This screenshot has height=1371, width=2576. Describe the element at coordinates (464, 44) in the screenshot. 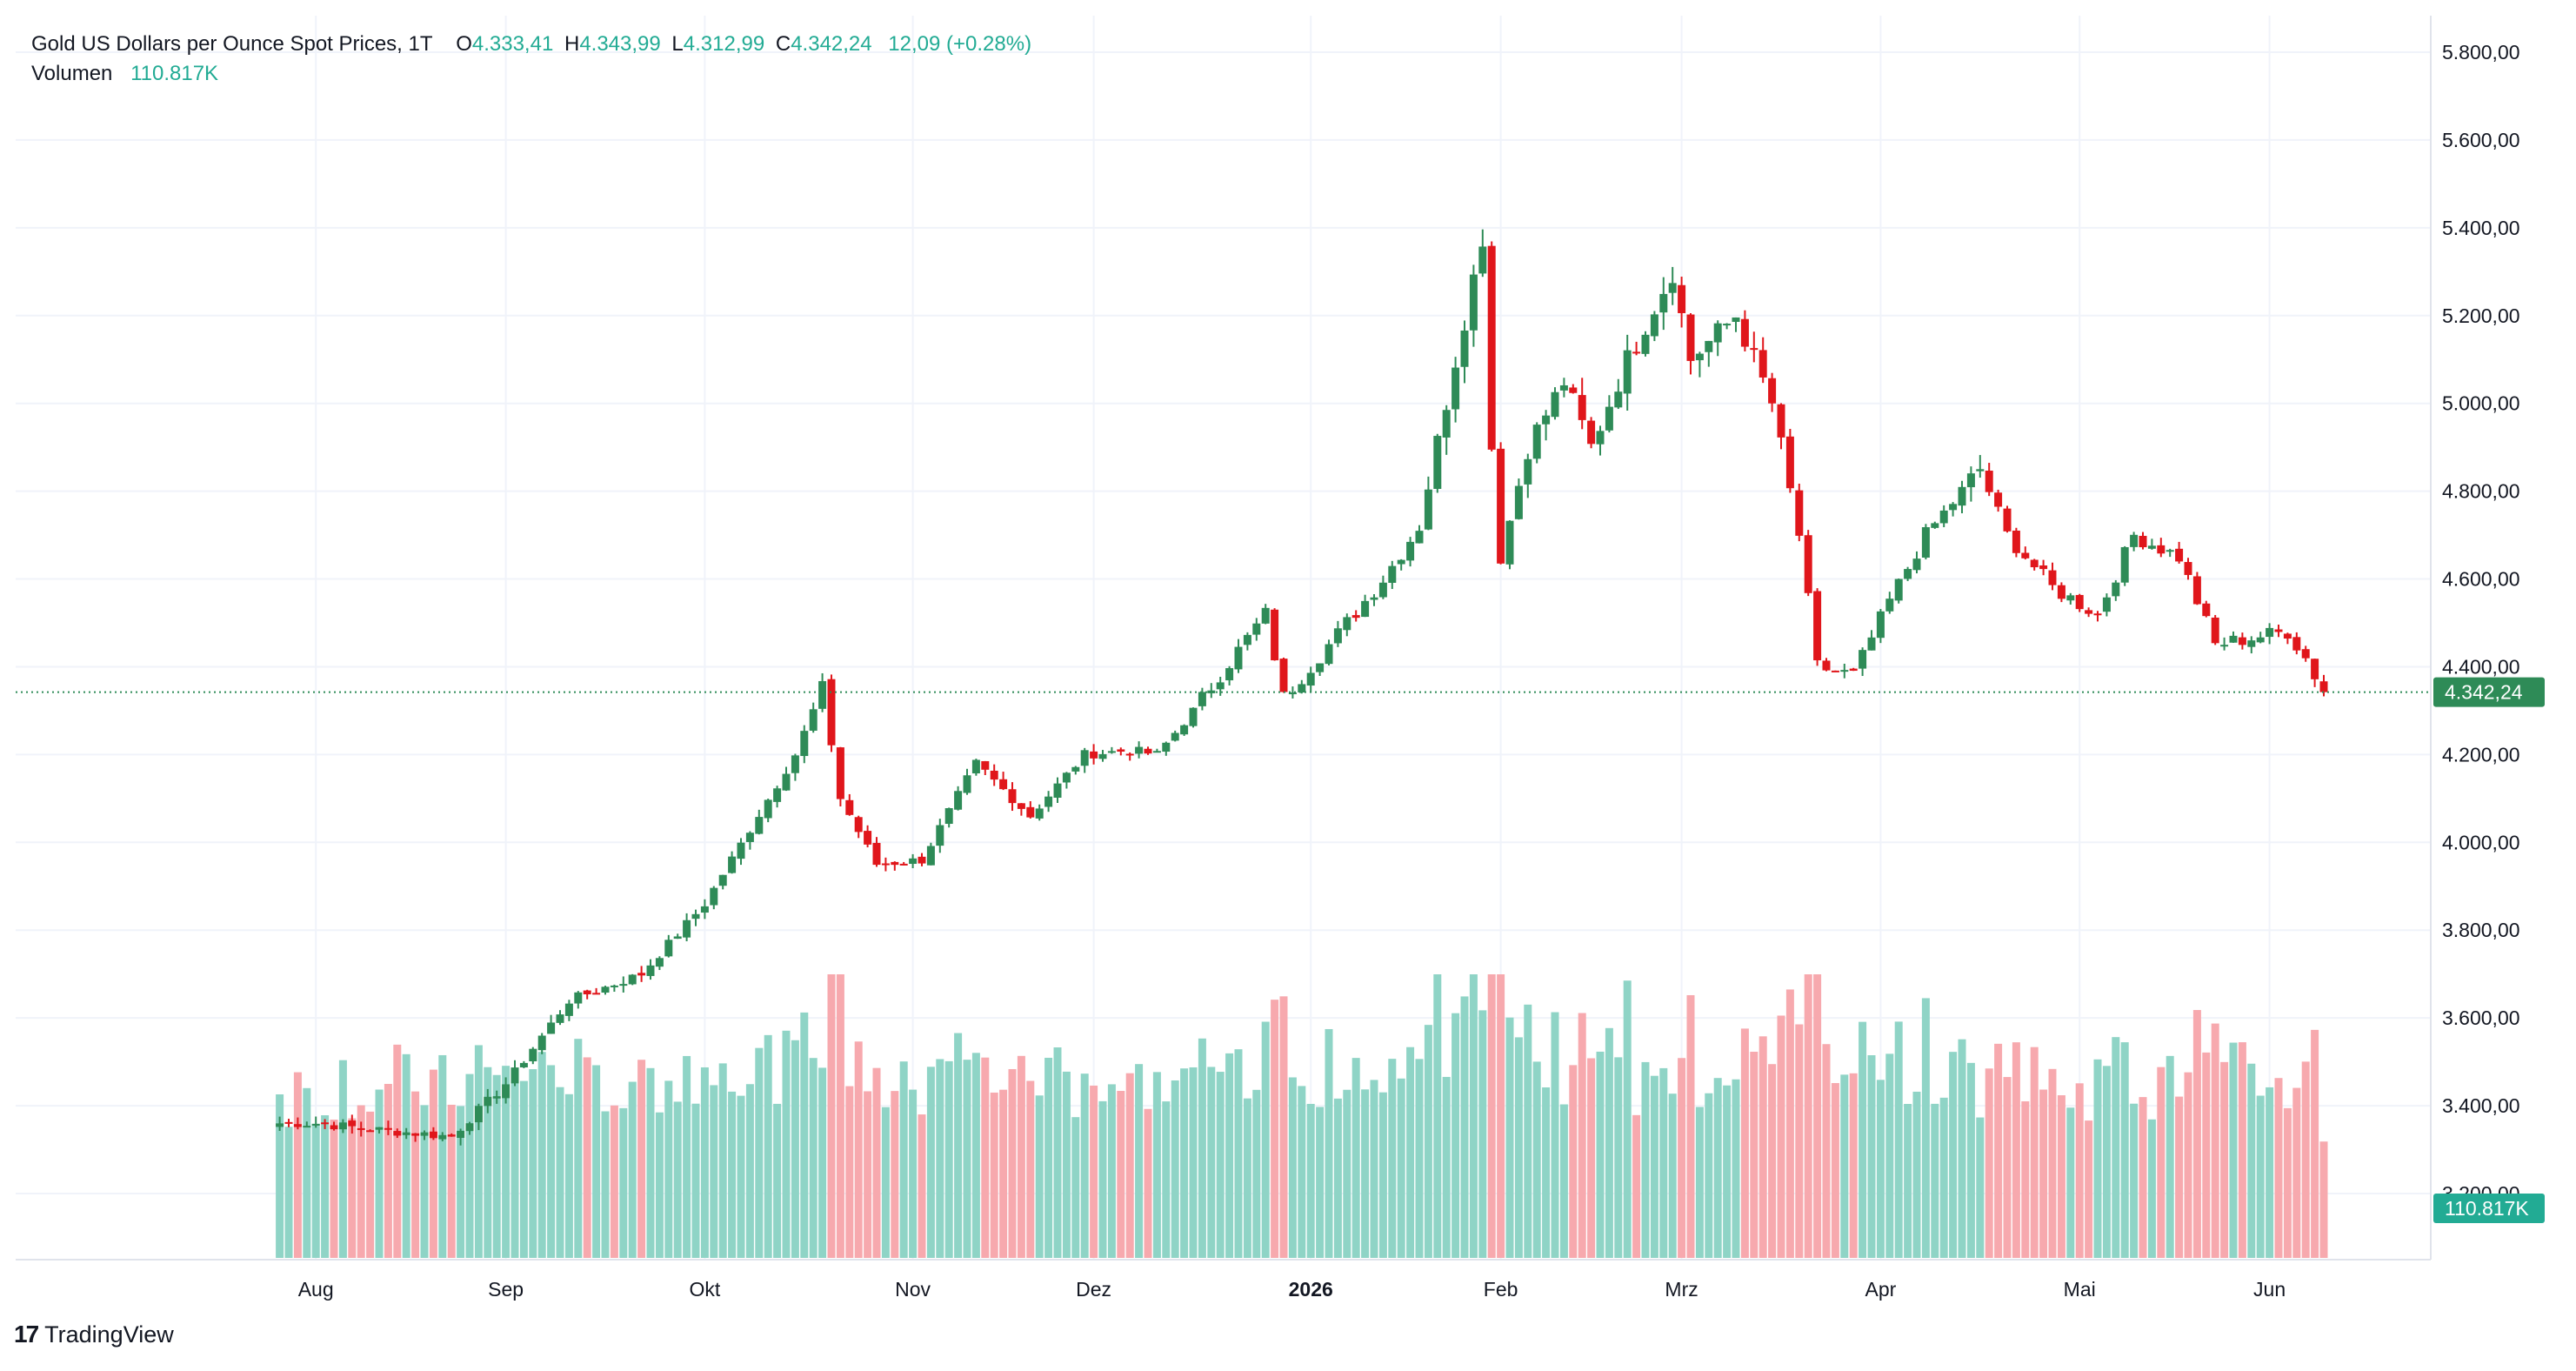

I see `legend-open-label: O` at that location.